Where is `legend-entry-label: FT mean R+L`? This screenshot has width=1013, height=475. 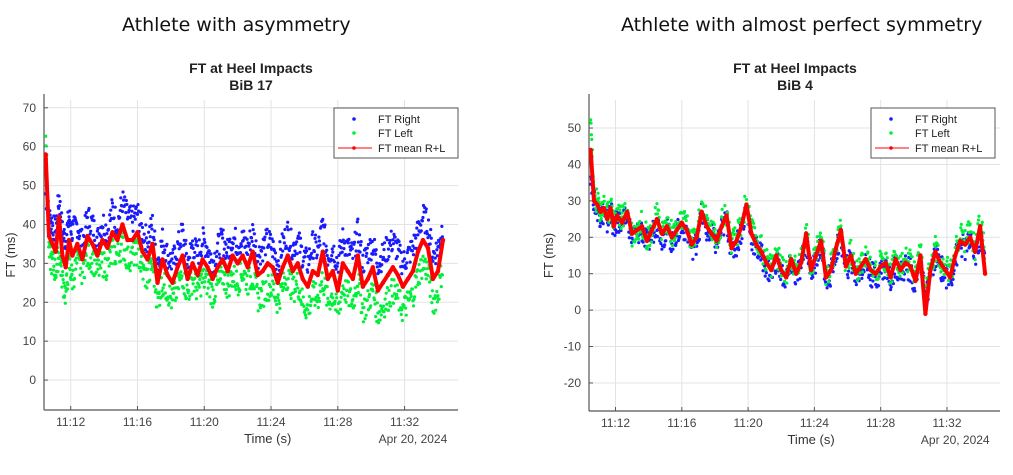
legend-entry-label: FT mean R+L is located at coordinates (411, 149).